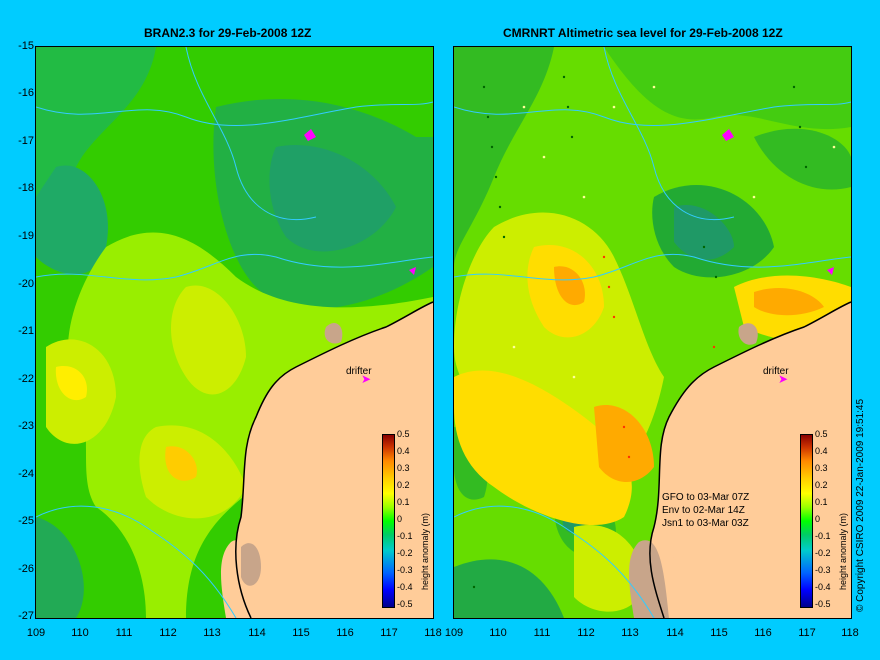 The width and height of the screenshot is (880, 660). I want to click on left-cb-tick: -0.5, so click(405, 604).